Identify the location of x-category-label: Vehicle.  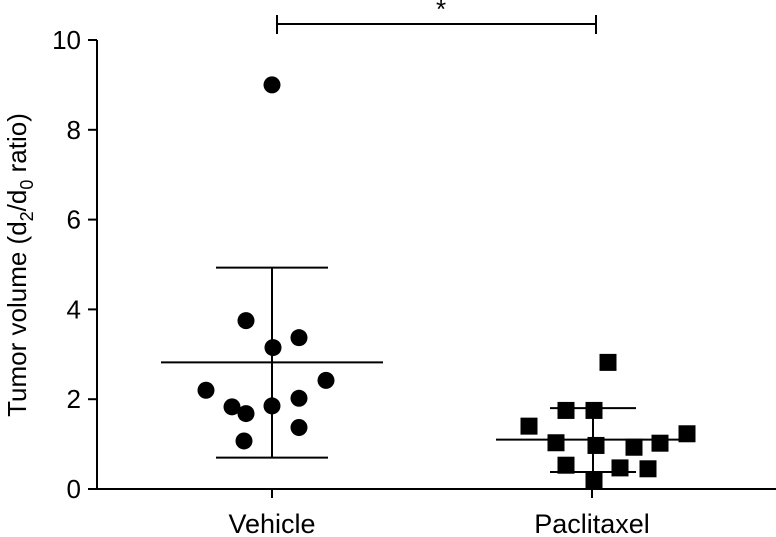
(271, 523).